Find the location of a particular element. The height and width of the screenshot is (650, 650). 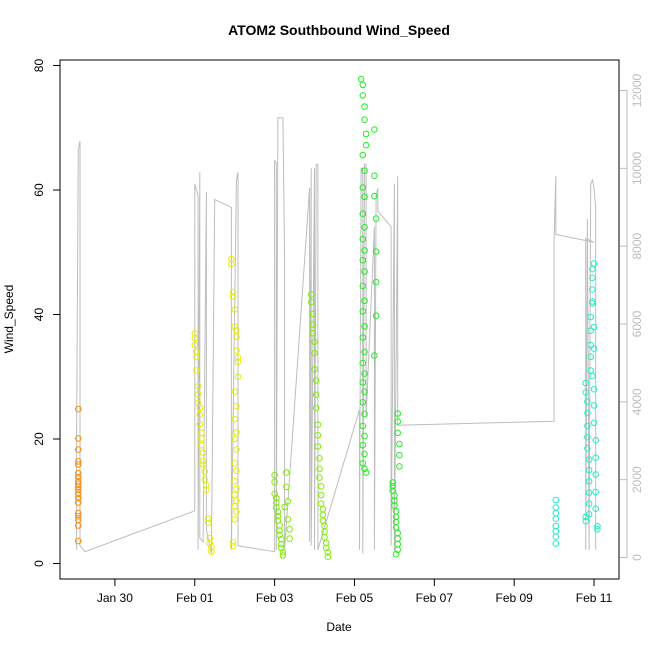

x-tick-label: Feb 09 is located at coordinates (515, 598).